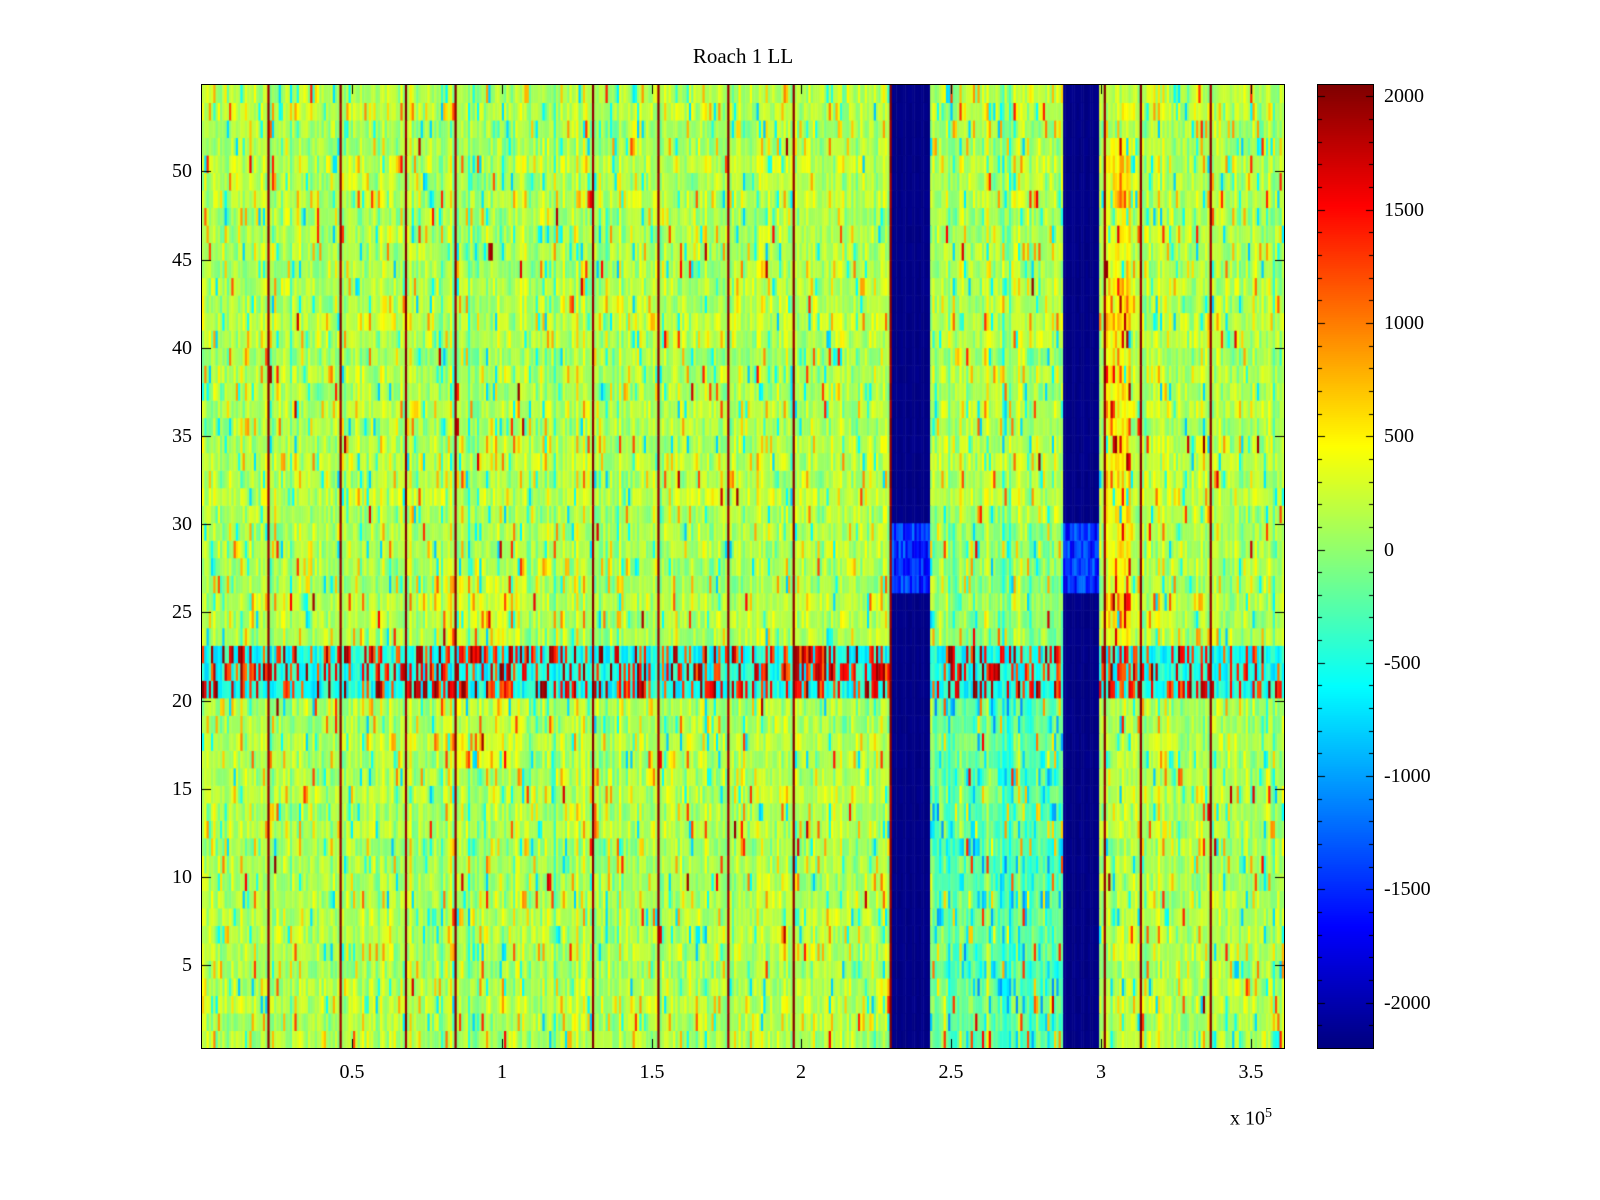  I want to click on colorbar-tick-label: -1000, so click(1407, 776).